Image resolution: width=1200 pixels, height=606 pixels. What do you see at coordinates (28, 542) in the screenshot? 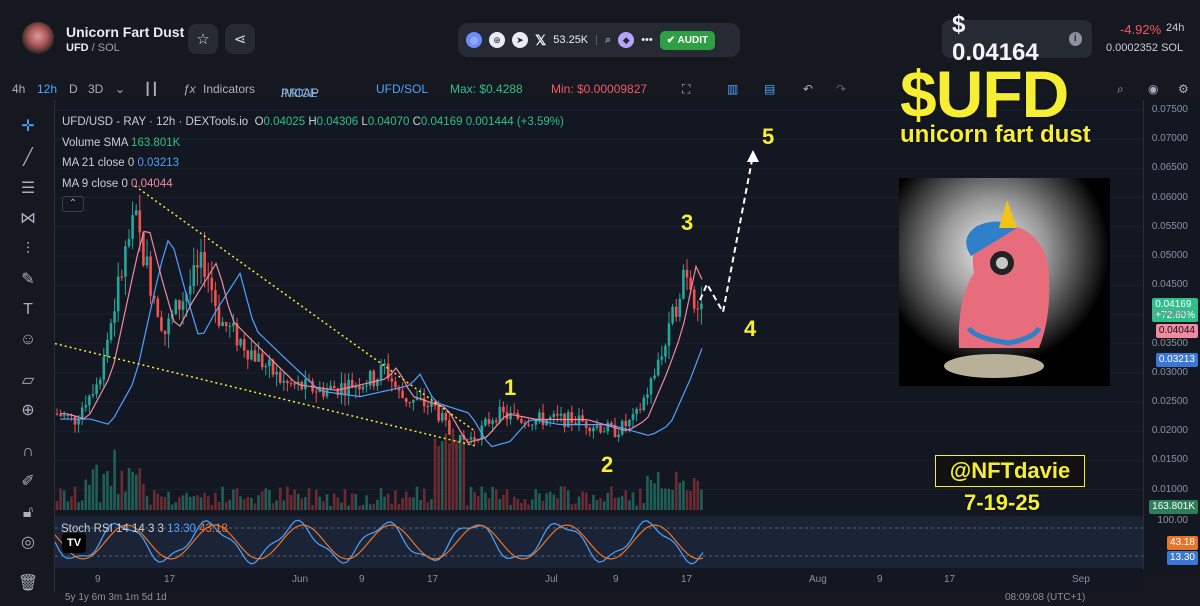
I see `eye-icon: ◎` at bounding box center [28, 542].